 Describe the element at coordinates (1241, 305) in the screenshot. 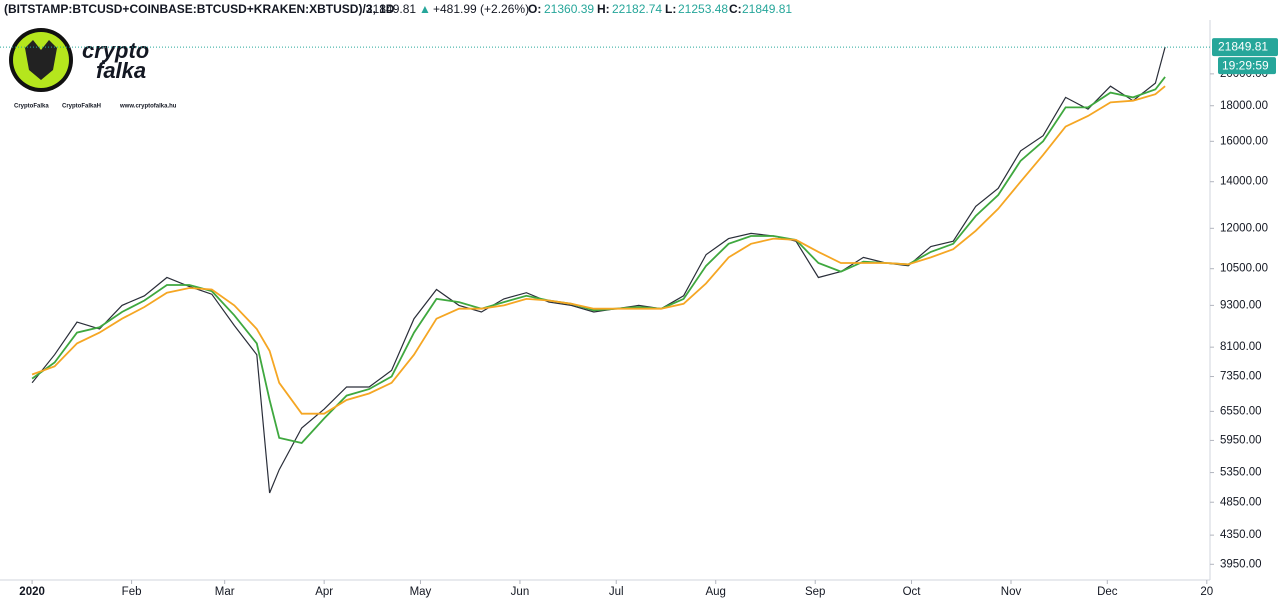

I see `y-tick-label: 9300.00` at that location.